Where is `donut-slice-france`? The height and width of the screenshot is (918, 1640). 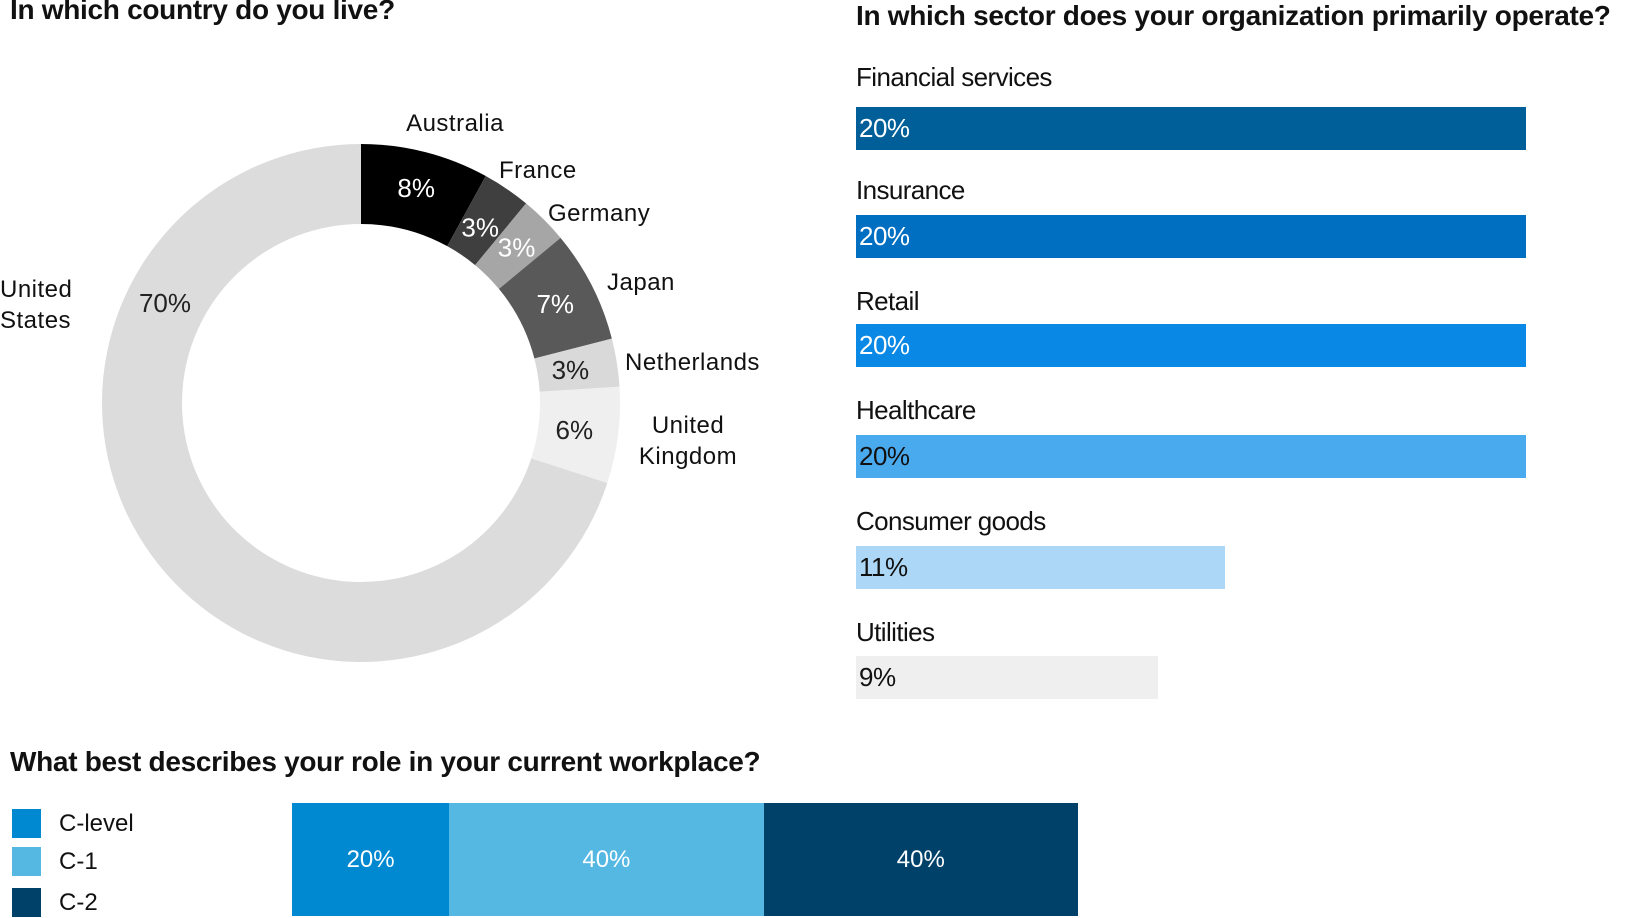
donut-slice-france is located at coordinates (487, 221).